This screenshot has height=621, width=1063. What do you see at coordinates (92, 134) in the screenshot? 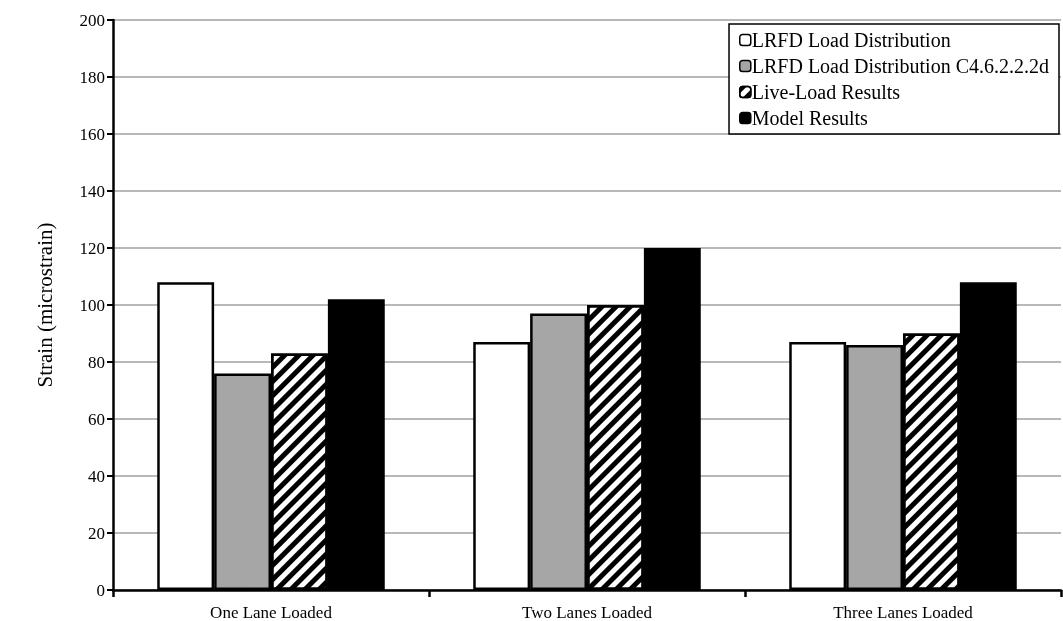
I see `y-tick-label: 160` at bounding box center [92, 134].